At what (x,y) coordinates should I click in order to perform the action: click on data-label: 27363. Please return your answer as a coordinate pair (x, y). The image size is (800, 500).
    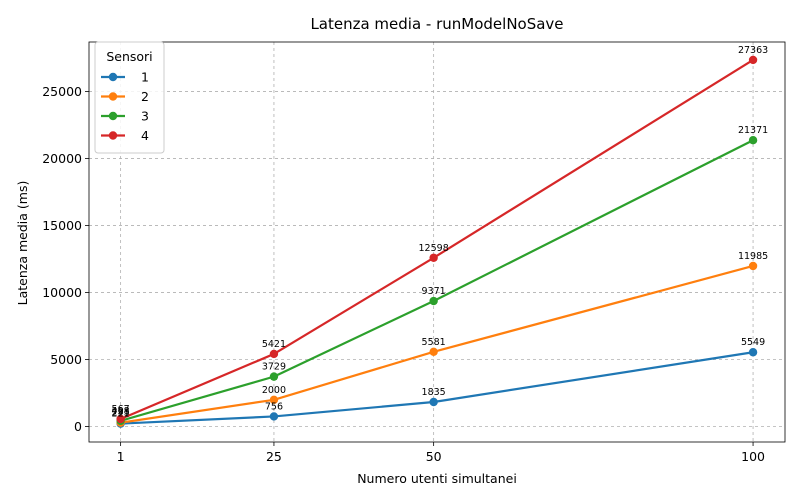
    Looking at the image, I should click on (753, 50).